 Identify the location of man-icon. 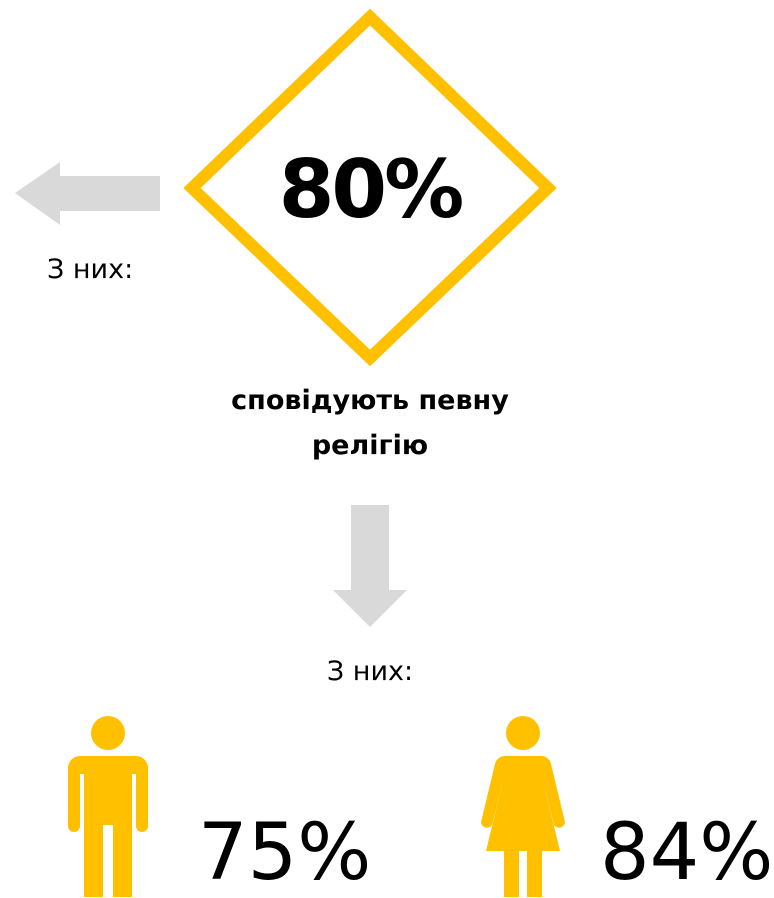
(108, 806).